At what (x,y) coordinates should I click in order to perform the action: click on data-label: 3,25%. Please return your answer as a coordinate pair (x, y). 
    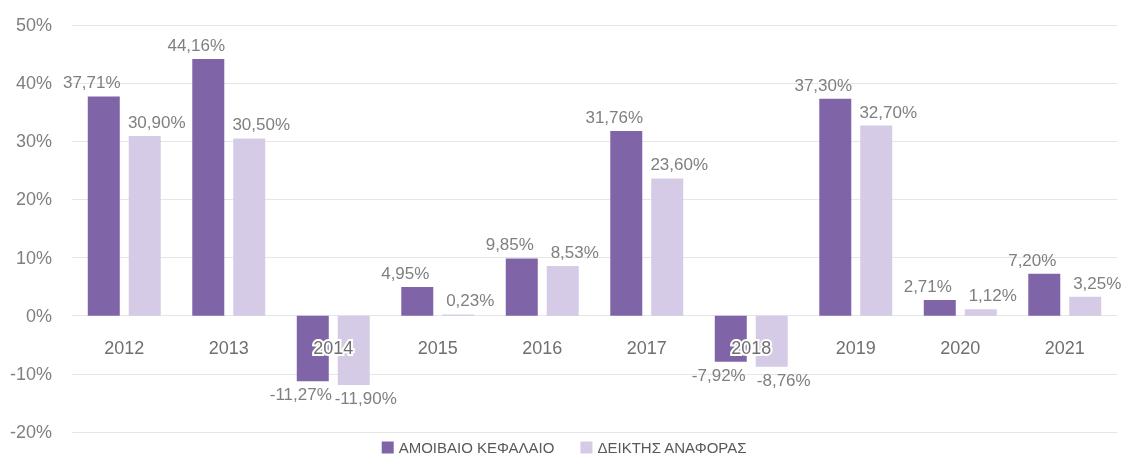
    Looking at the image, I should click on (1097, 283).